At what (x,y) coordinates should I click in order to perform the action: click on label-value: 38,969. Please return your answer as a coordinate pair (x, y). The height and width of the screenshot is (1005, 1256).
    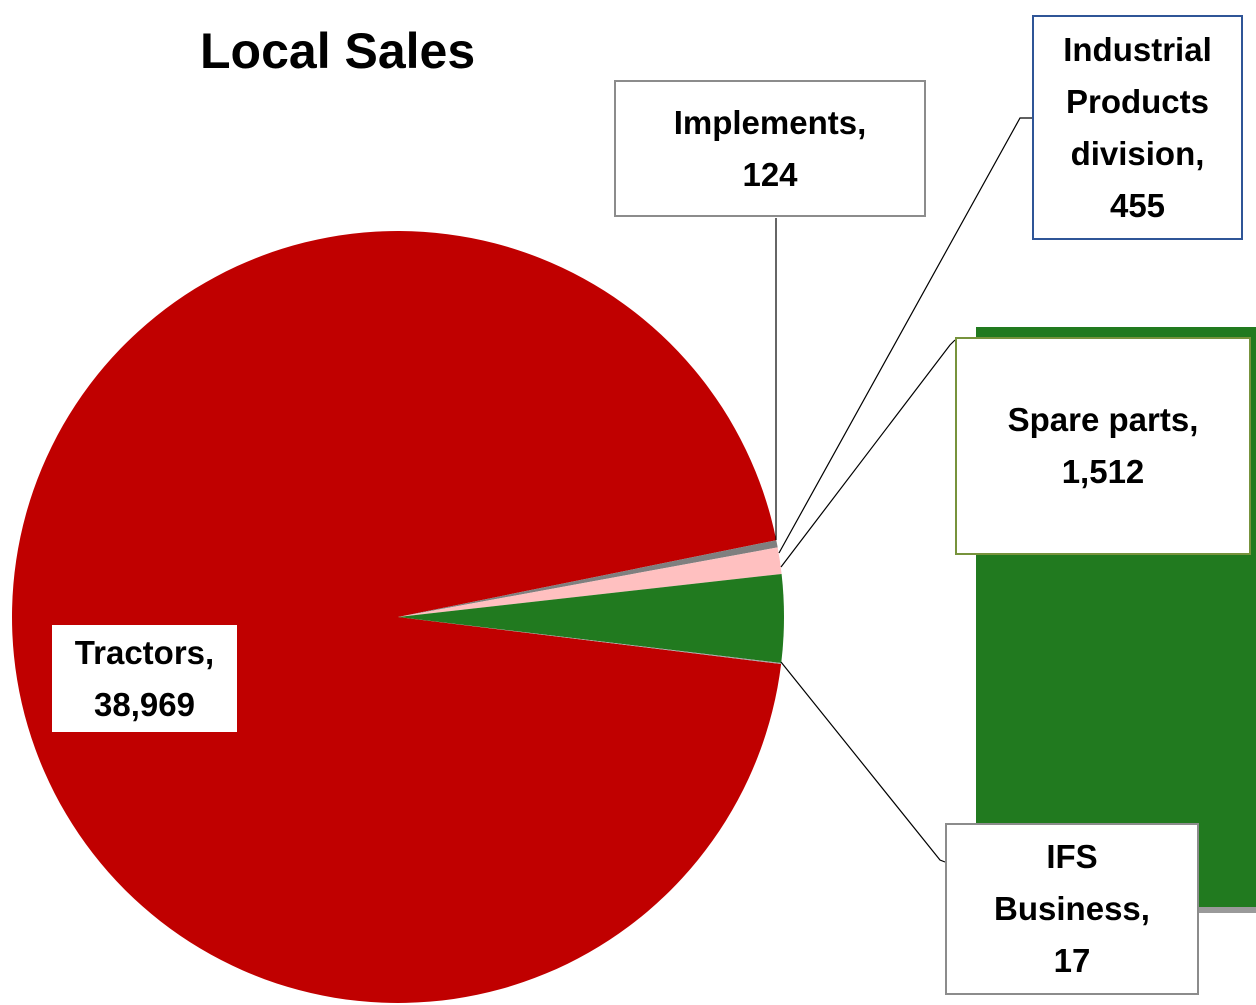
    Looking at the image, I should click on (144, 704).